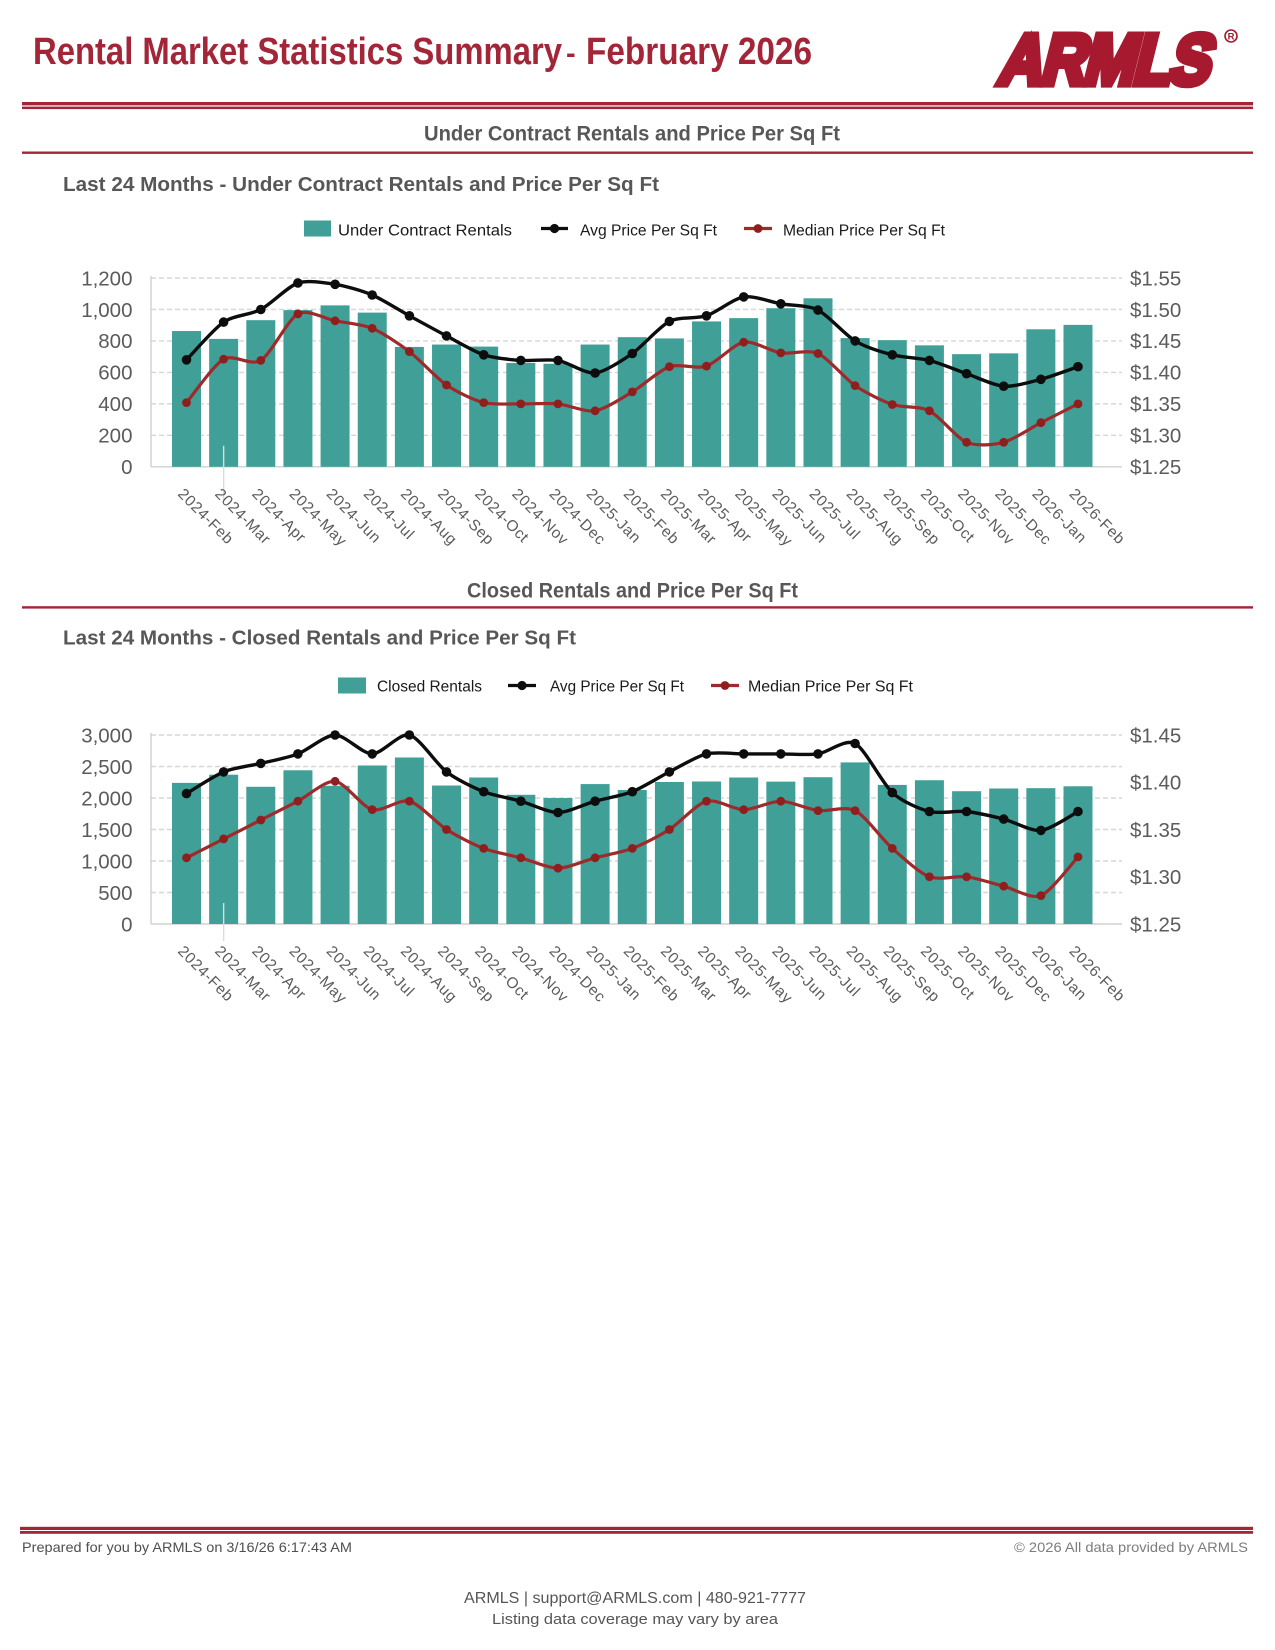 This screenshot has width=1275, height=1650. I want to click on svg-text:ARMLS | support@ARMLS.com | 48: ARMLS | support@ARMLS.com | 480-921-7777, so click(635, 1598).